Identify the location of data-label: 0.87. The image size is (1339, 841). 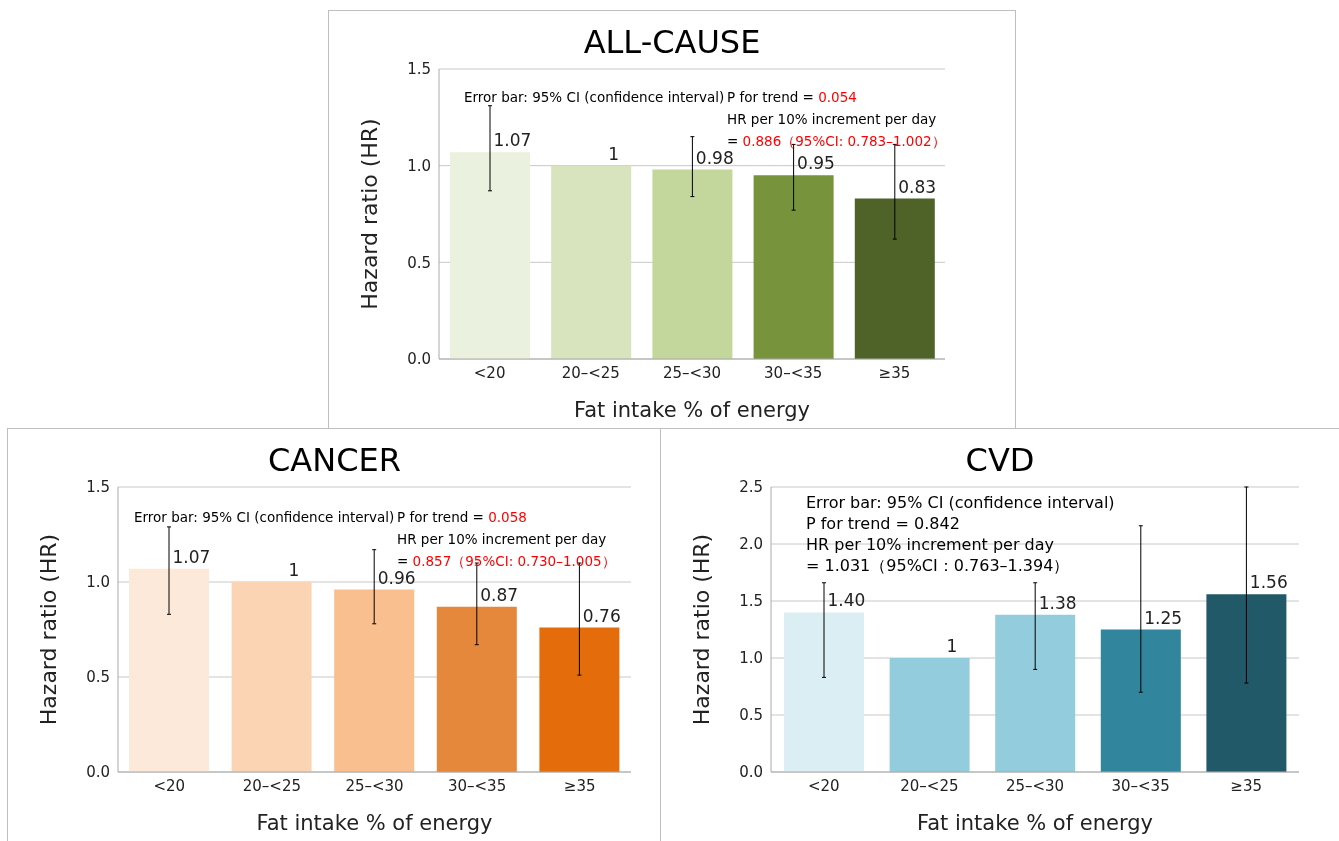
(499, 594).